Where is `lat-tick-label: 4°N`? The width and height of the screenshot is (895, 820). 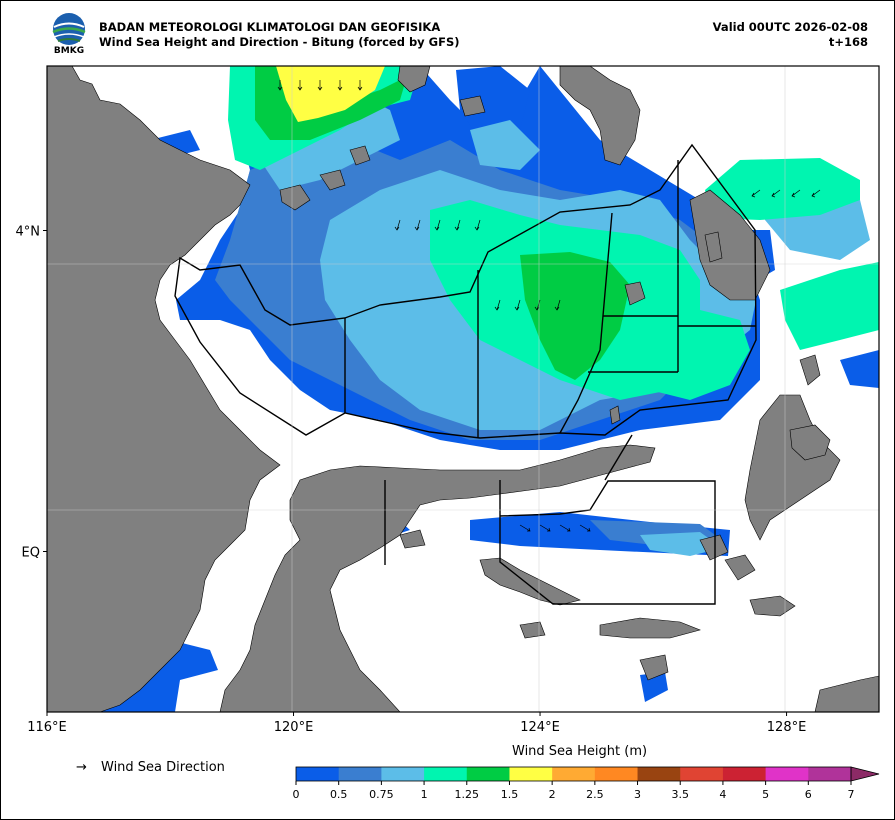
lat-tick-label: 4°N is located at coordinates (28, 232).